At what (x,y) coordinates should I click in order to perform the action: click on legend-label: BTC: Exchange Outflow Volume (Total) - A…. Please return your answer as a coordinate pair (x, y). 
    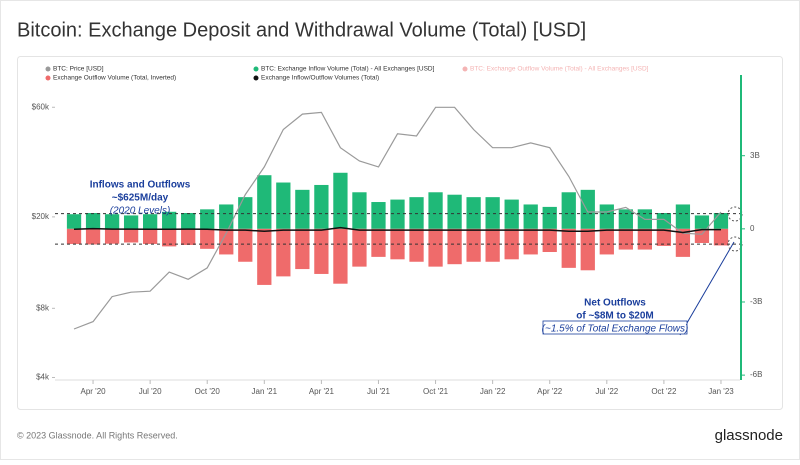
    Looking at the image, I should click on (559, 69).